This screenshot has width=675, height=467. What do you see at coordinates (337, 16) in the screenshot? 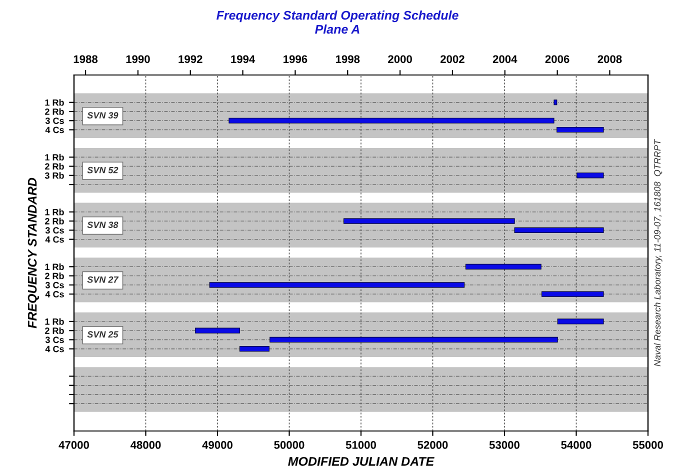
I see `chart-title: Frequency Standard Operating Schedule` at bounding box center [337, 16].